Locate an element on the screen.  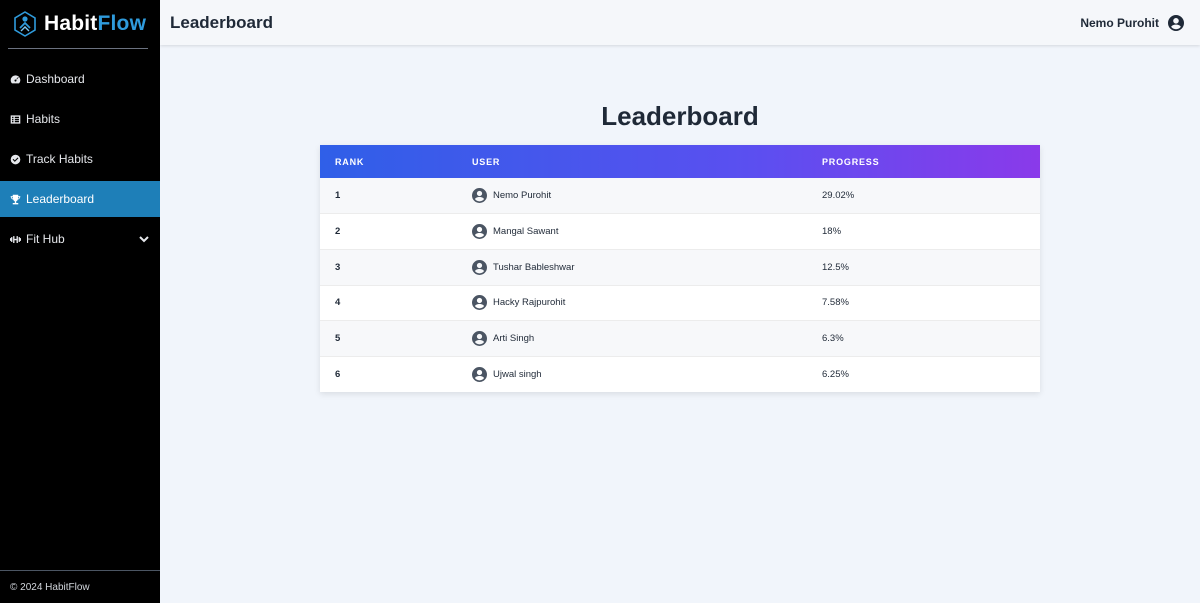
table-row: 6 Ujwal singh 6.25% is located at coordinates (680, 374).